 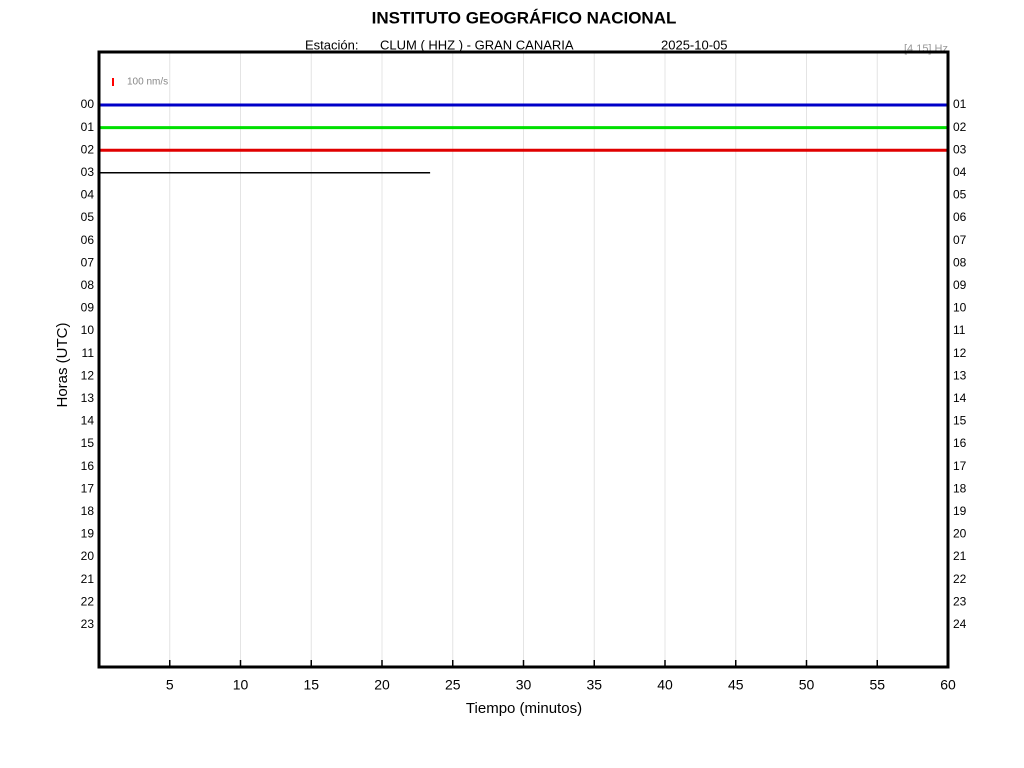 I want to click on hour-label-right: 22, so click(x=960, y=579).